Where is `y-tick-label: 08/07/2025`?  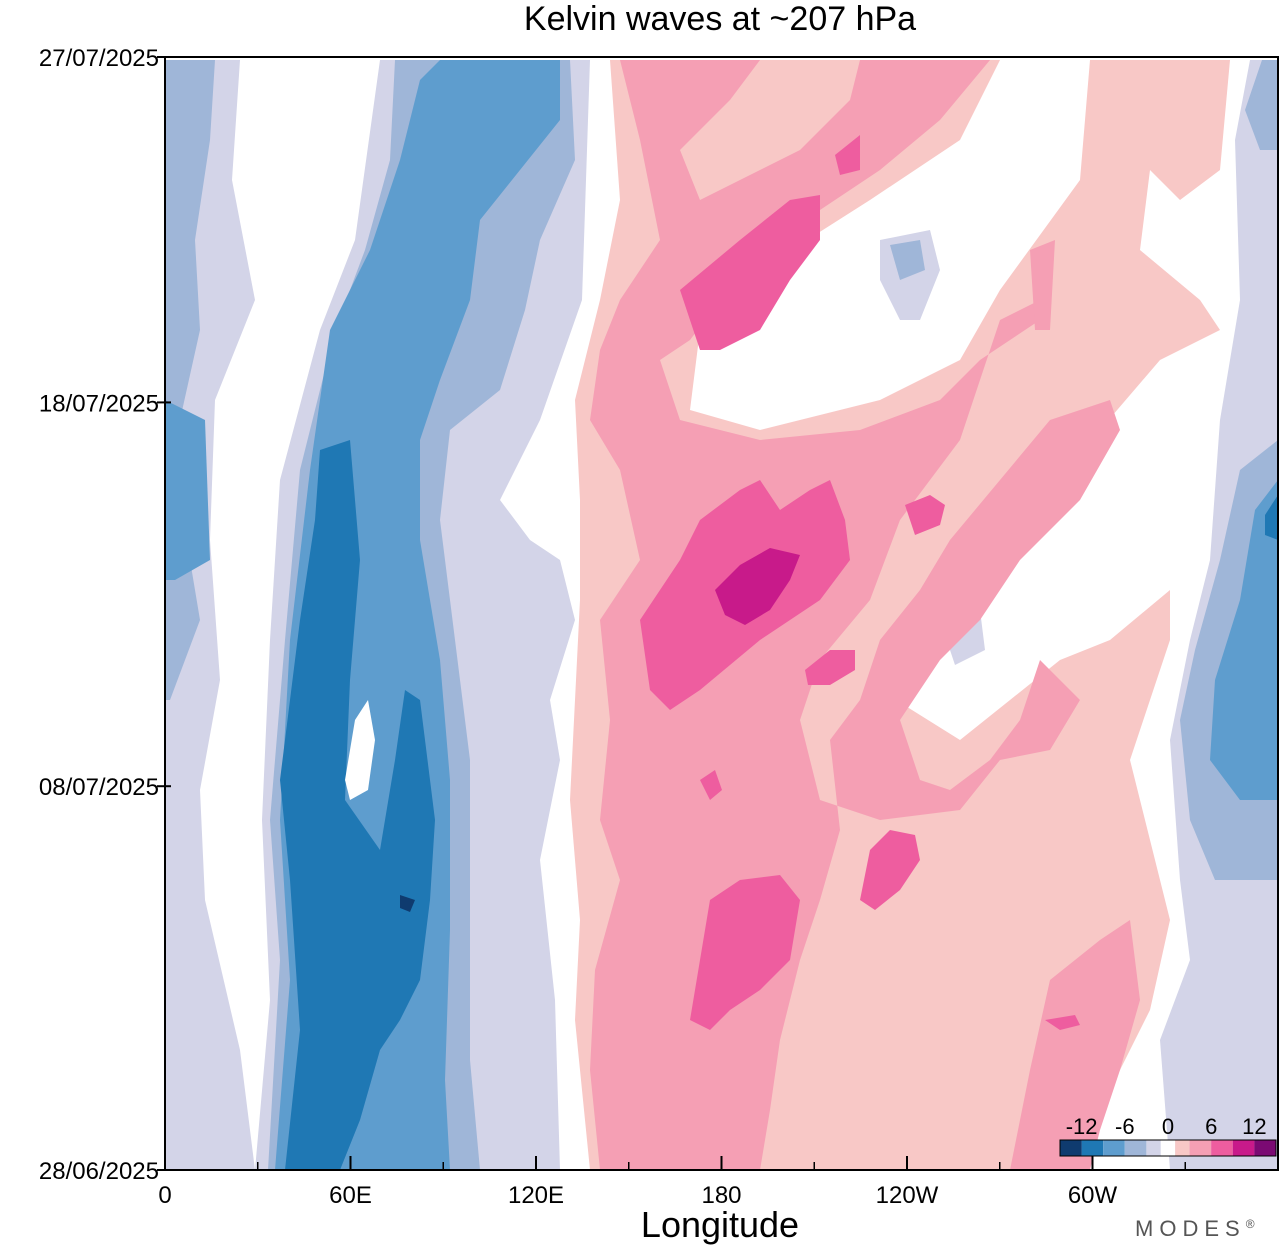
y-tick-label: 08/07/2025 is located at coordinates (99, 787).